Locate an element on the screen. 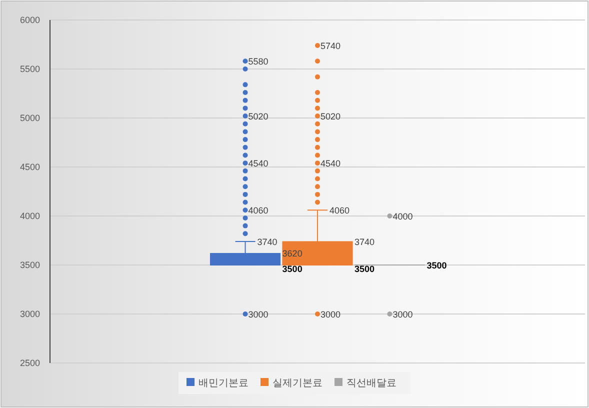  annotation: 3620 is located at coordinates (292, 253).